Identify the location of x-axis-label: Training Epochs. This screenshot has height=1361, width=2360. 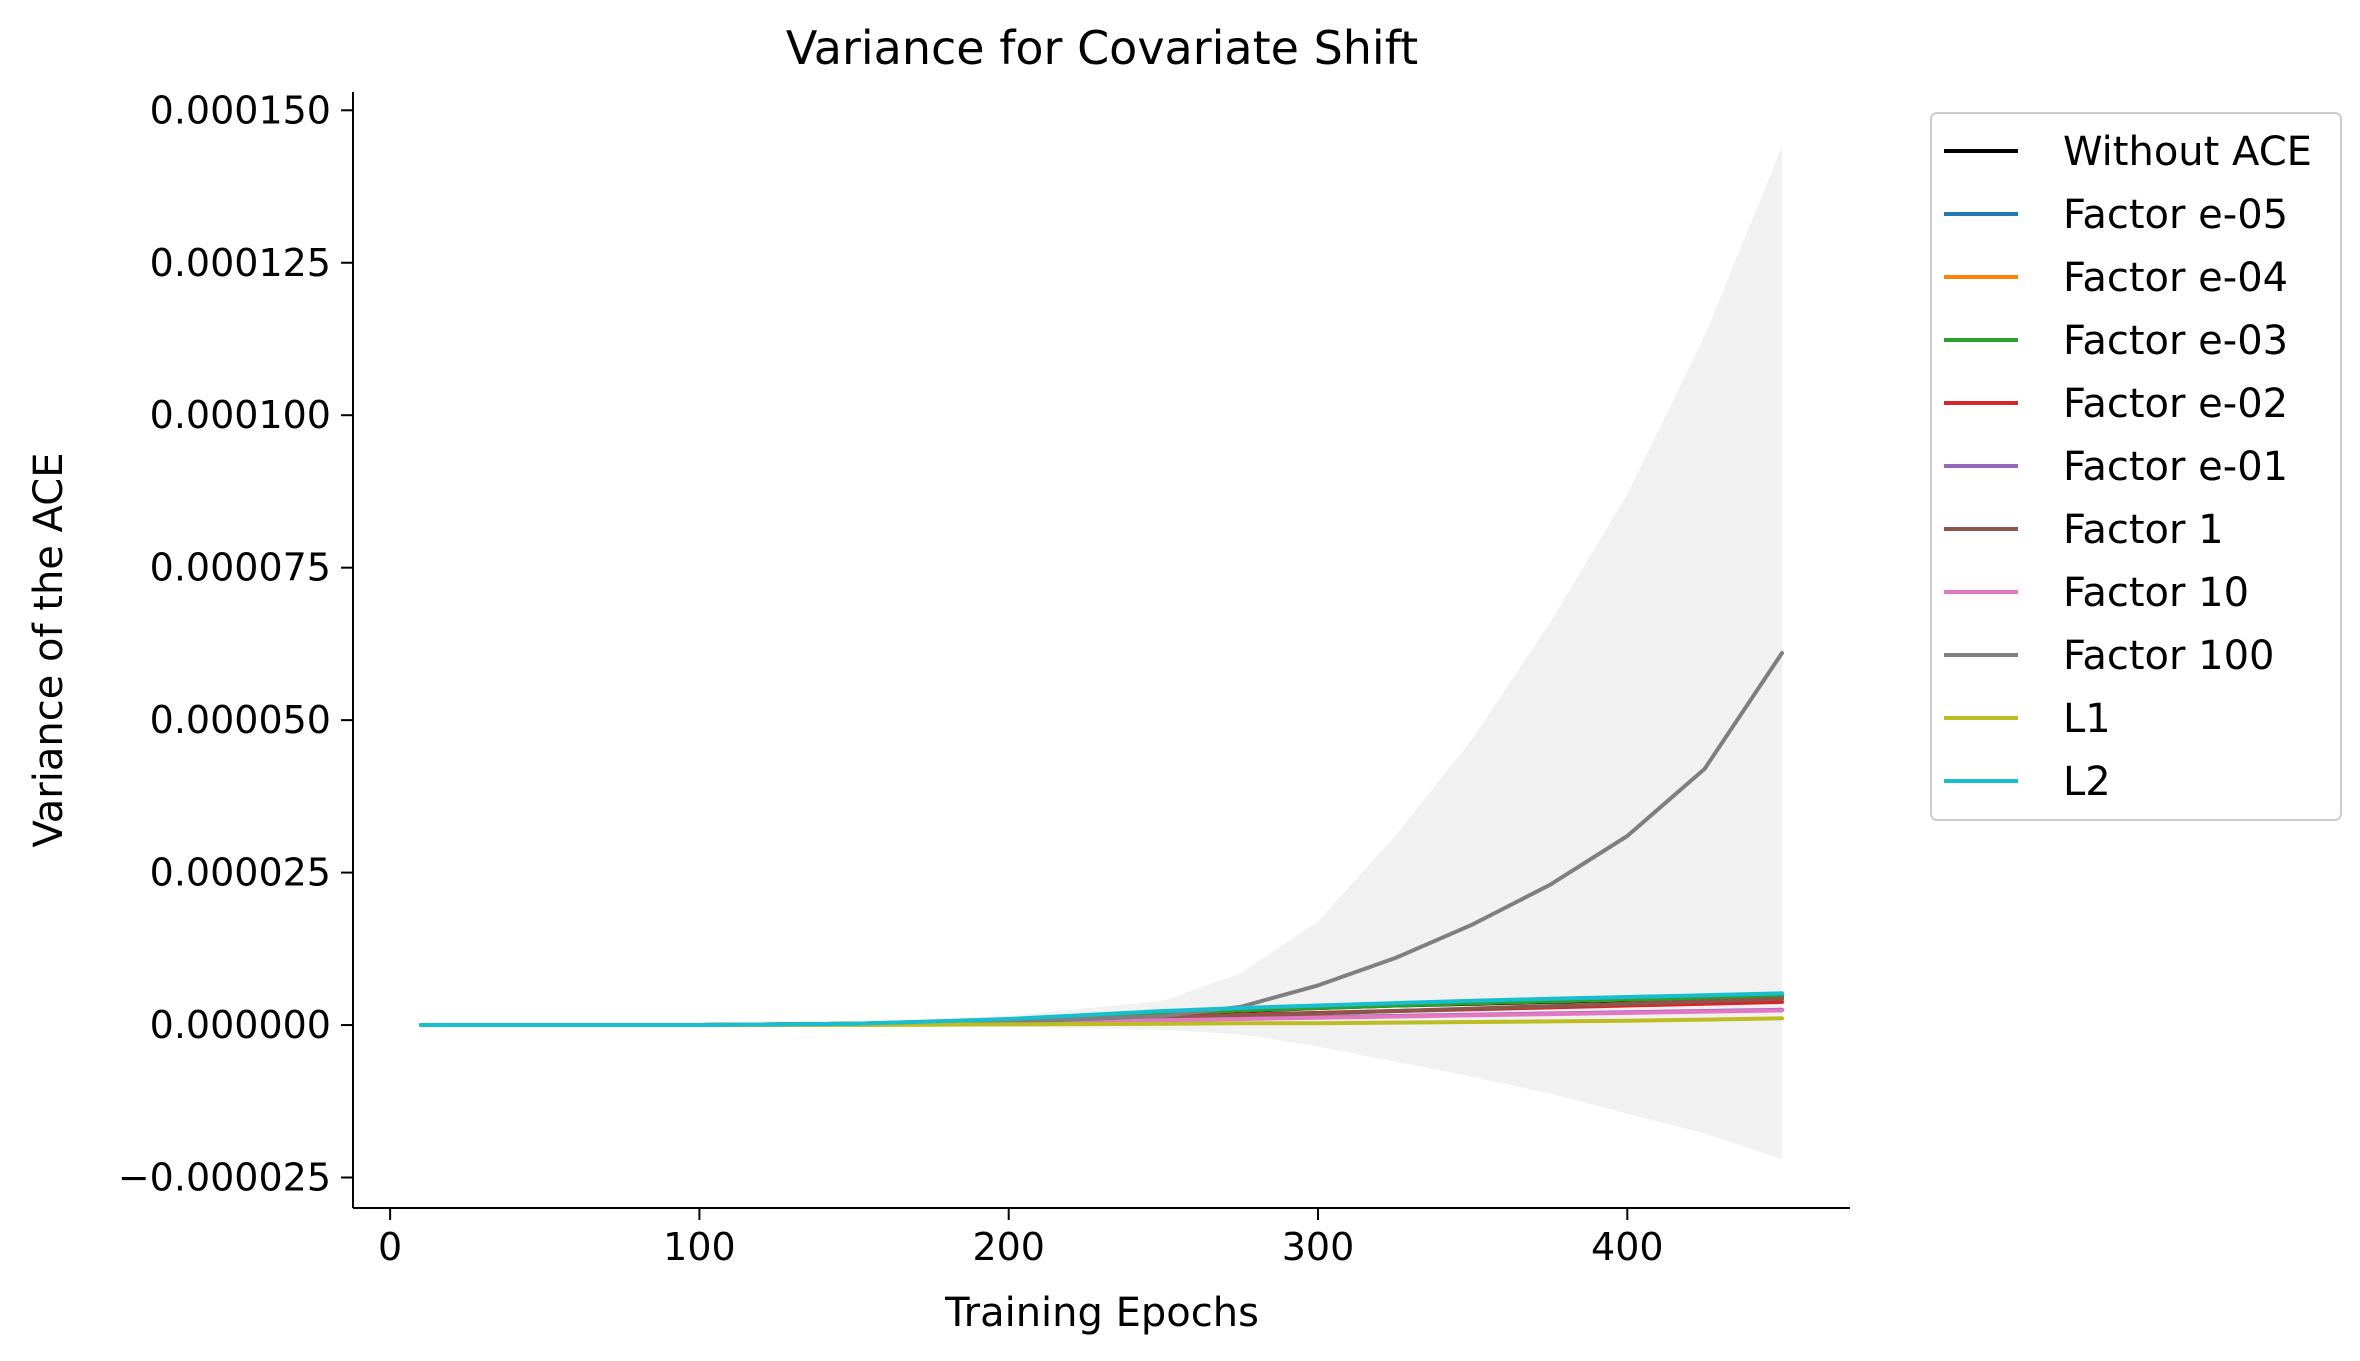
(1101, 1313).